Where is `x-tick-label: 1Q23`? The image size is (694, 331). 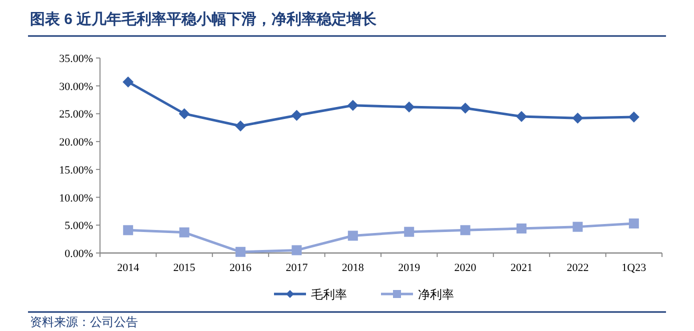 x-tick-label: 1Q23 is located at coordinates (634, 268).